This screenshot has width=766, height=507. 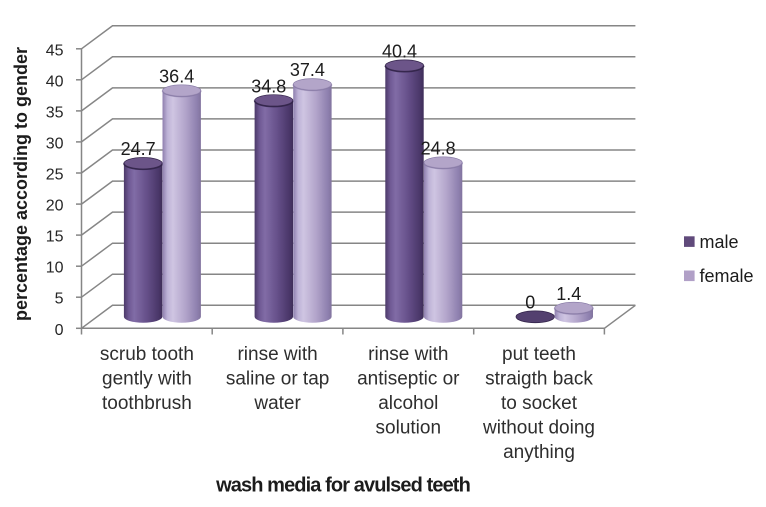 I want to click on svg-text: put teeth, so click(x=539, y=354).